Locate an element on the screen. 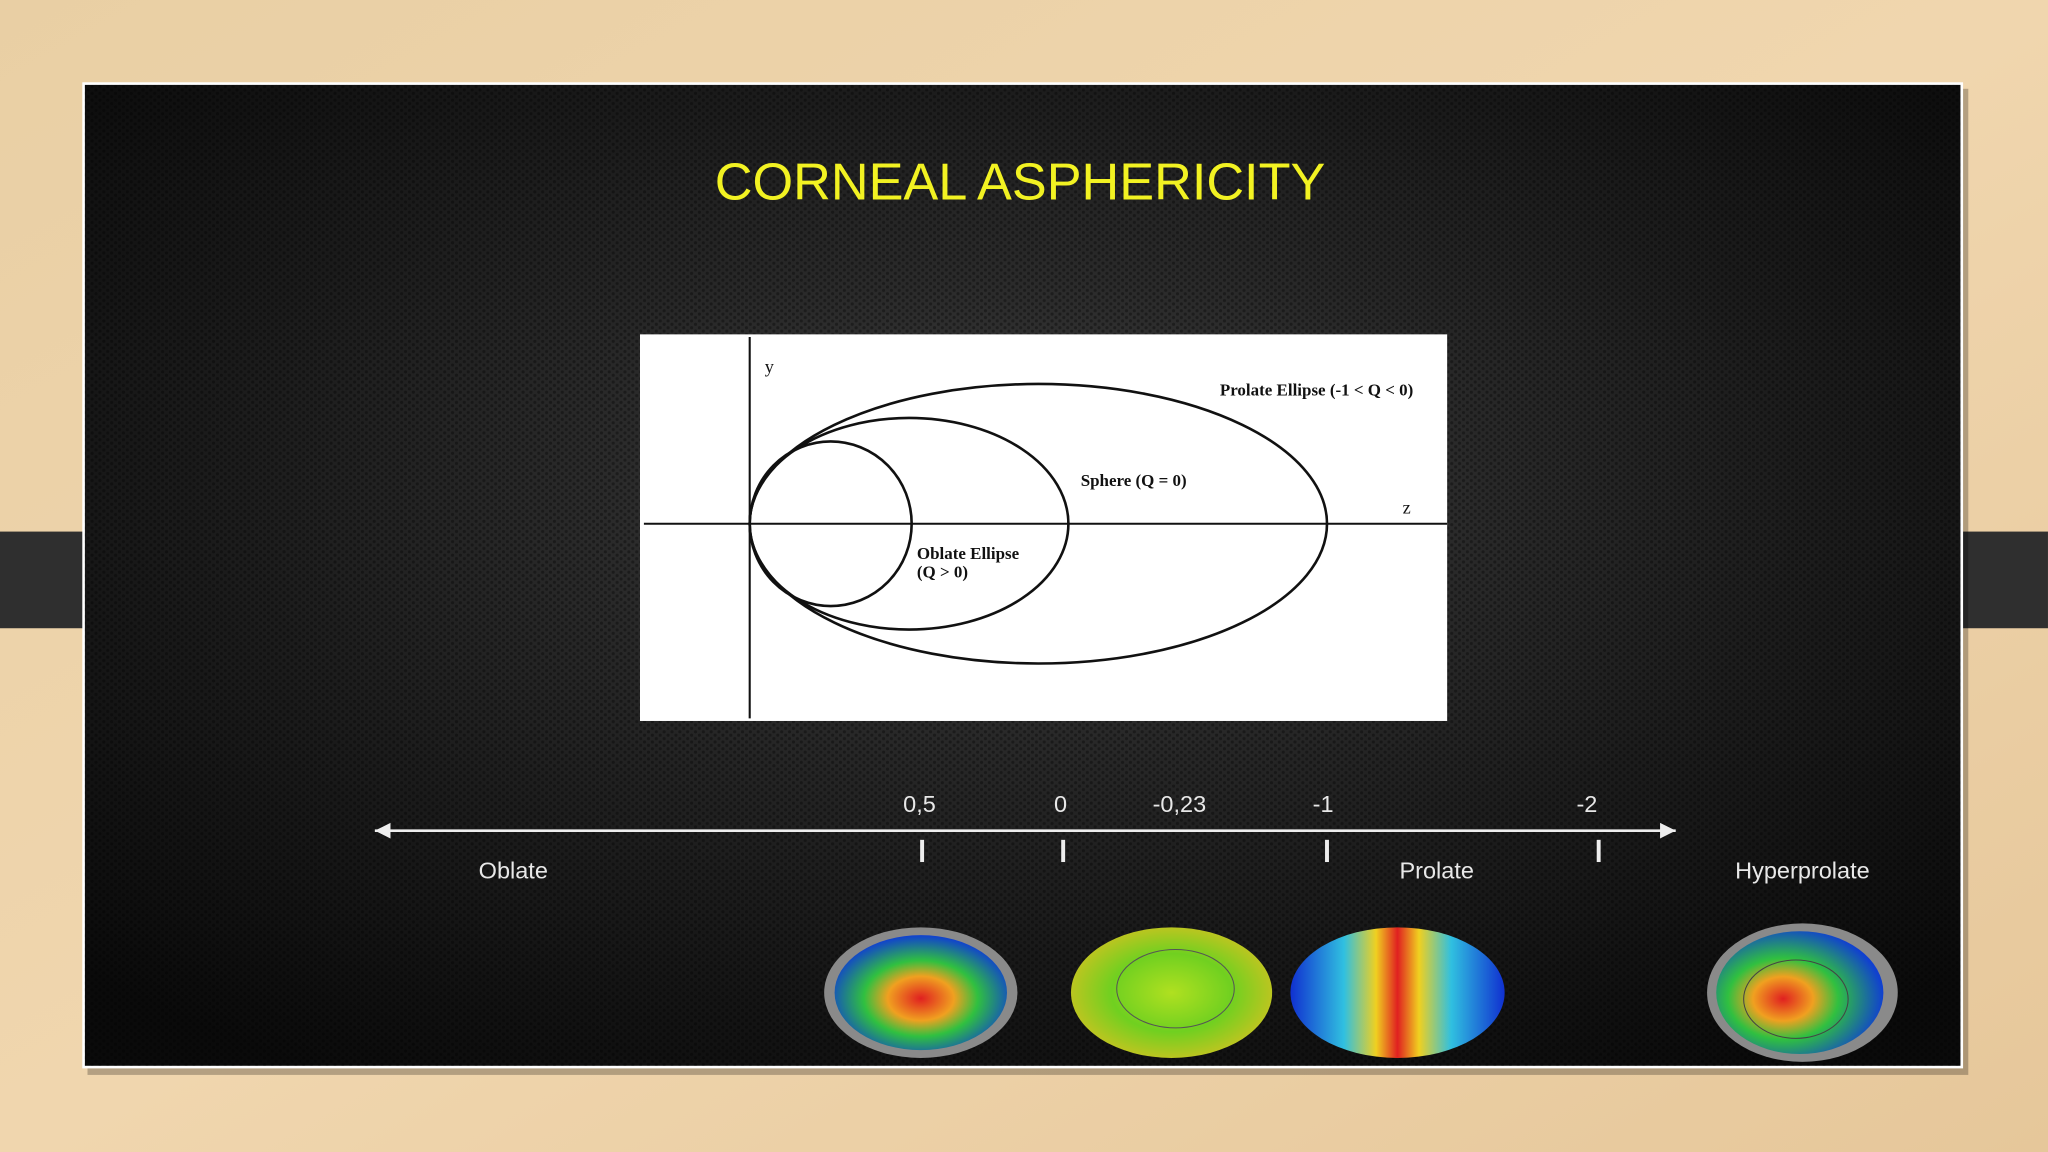 The height and width of the screenshot is (1152, 2048). title: CORNEAL ASPHERICITY is located at coordinates (1020, 182).